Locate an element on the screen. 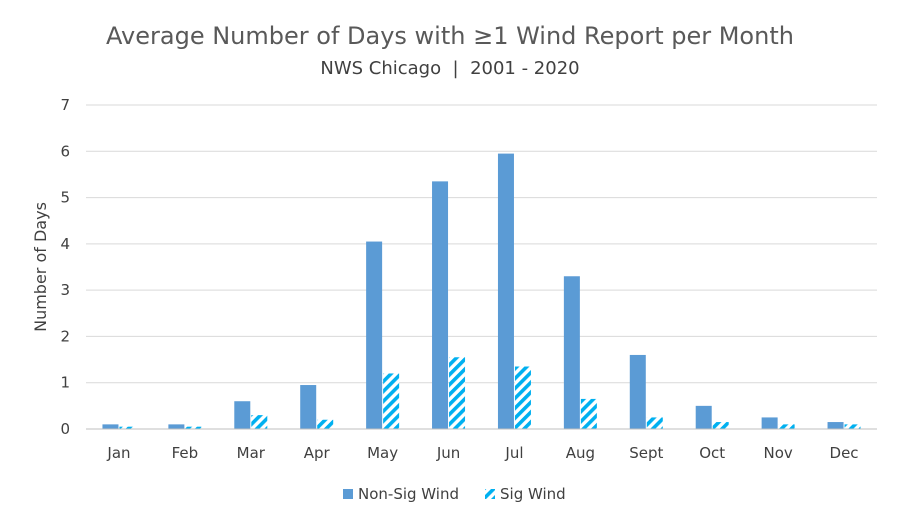 This screenshot has width=900, height=525. bar-sig-jul is located at coordinates (522, 397).